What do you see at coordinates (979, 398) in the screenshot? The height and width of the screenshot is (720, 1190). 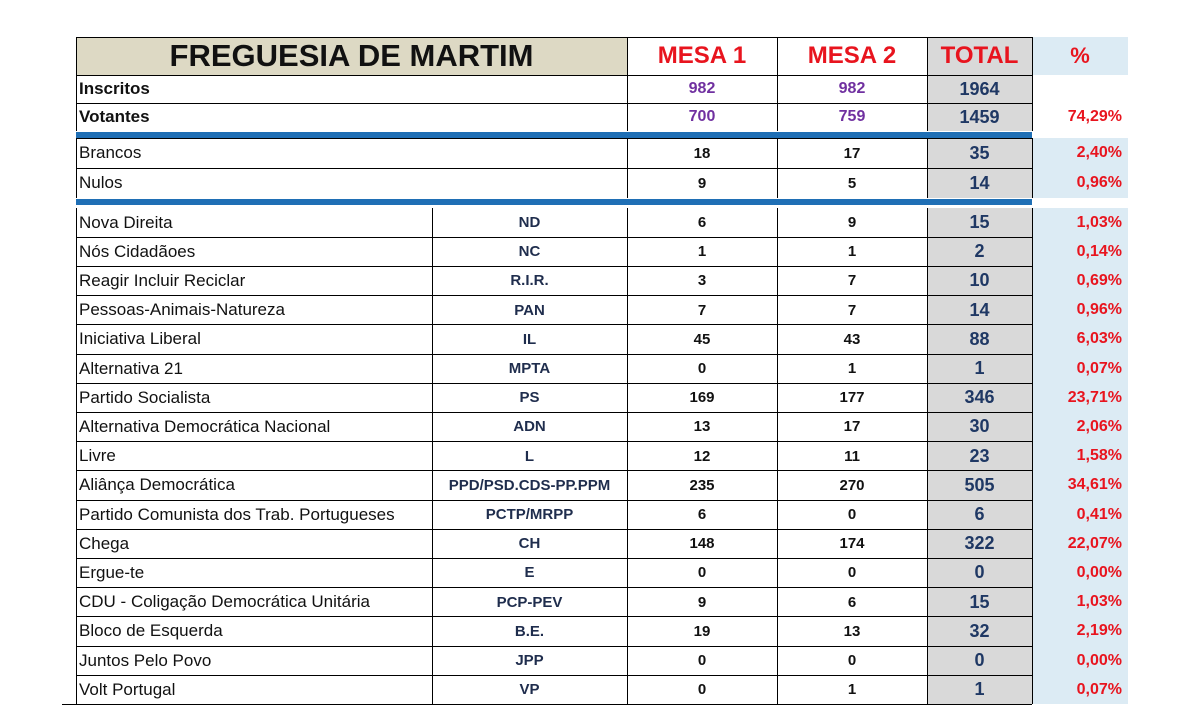 I see `party-total: 346` at bounding box center [979, 398].